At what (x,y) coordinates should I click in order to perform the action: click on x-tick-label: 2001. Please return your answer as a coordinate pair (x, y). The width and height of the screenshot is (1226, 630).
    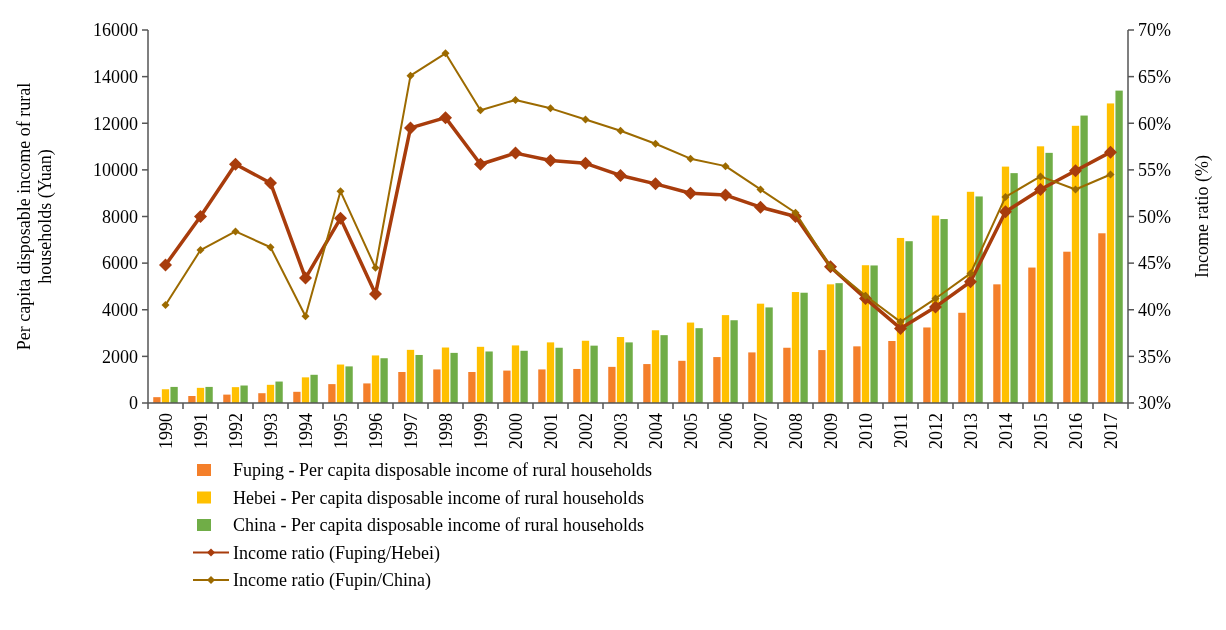
    Looking at the image, I should click on (550, 431).